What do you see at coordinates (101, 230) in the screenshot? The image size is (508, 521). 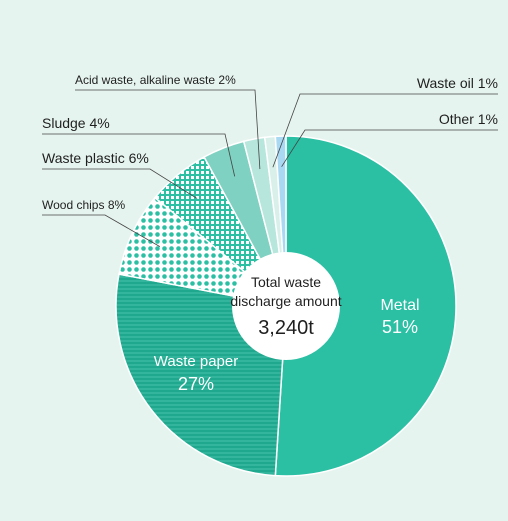 I see `leader-line-wood-chips` at bounding box center [101, 230].